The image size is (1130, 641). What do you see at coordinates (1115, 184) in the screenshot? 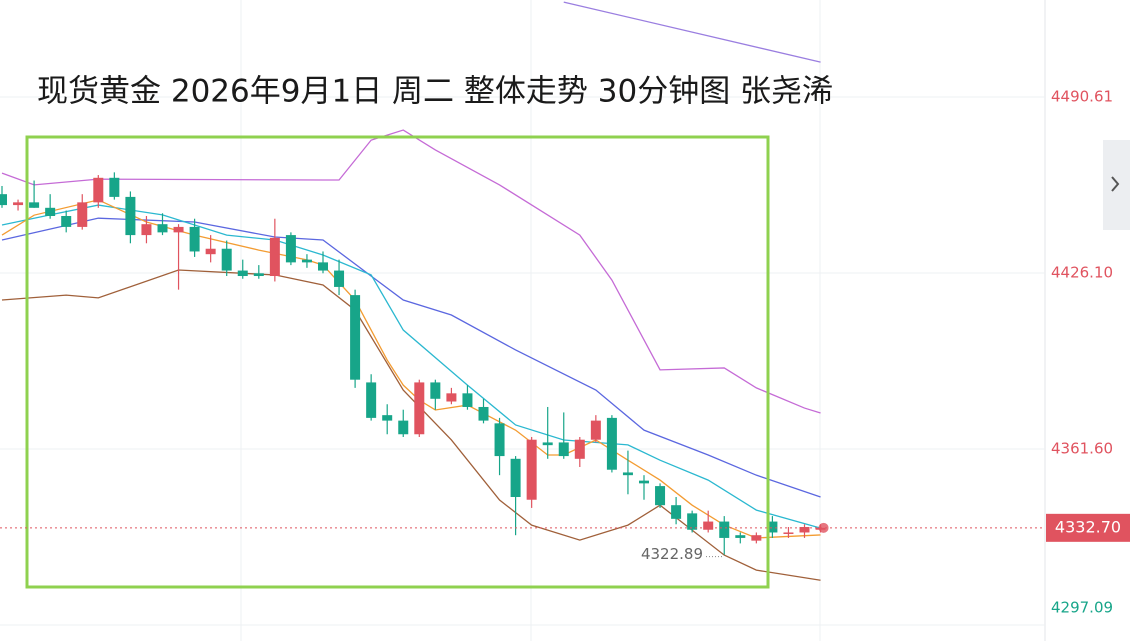
I see `arrow-icon` at bounding box center [1115, 184].